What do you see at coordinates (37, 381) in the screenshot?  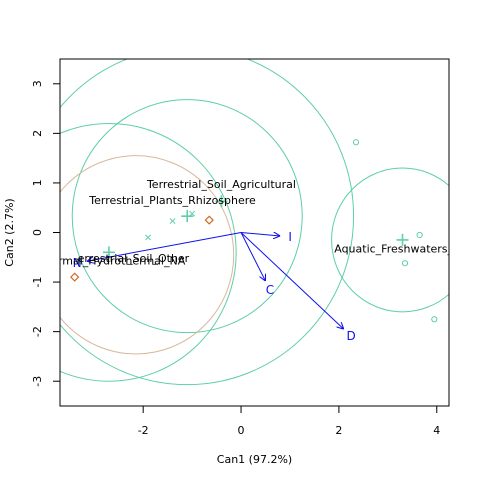 I see `y-tick-label: -3` at bounding box center [37, 381].